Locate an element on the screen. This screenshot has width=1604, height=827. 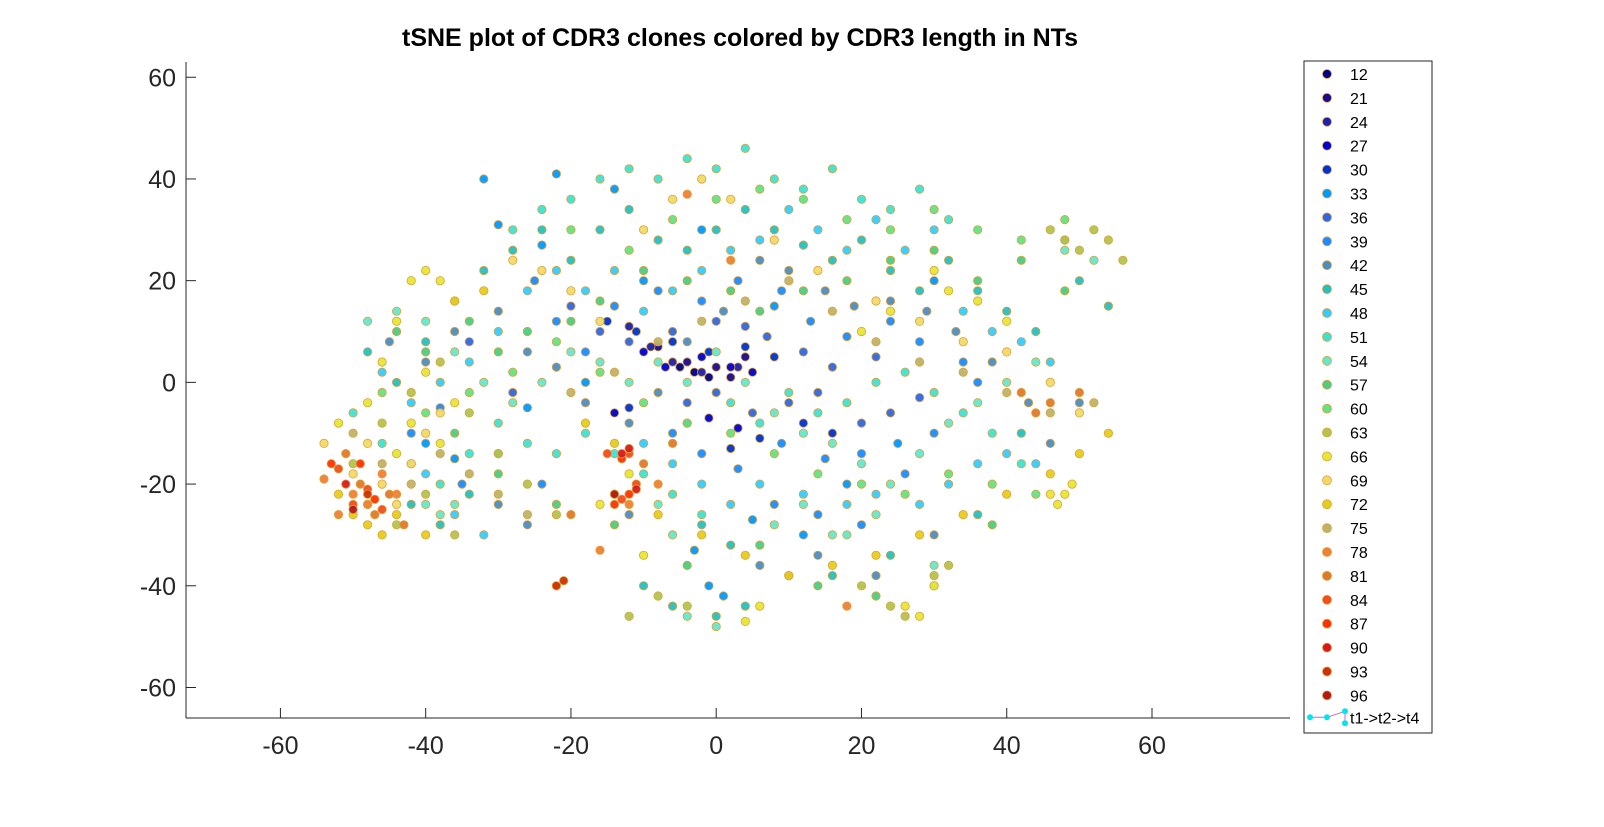
legend-label-81: 81 is located at coordinates (1359, 577).